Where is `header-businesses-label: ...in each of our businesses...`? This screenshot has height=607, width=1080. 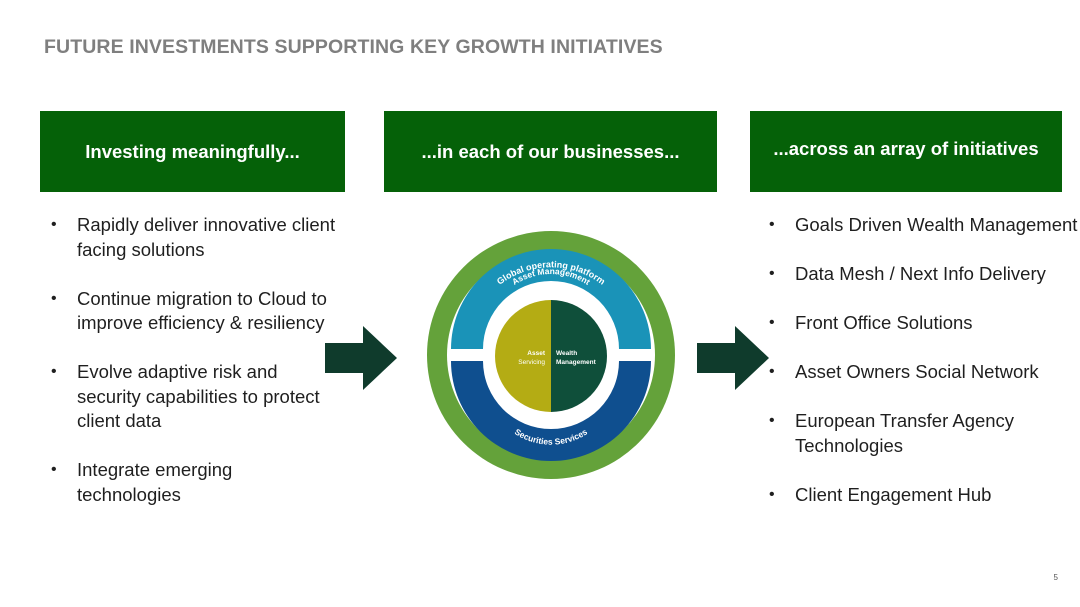
header-businesses-label: ...in each of our businesses... is located at coordinates (550, 152).